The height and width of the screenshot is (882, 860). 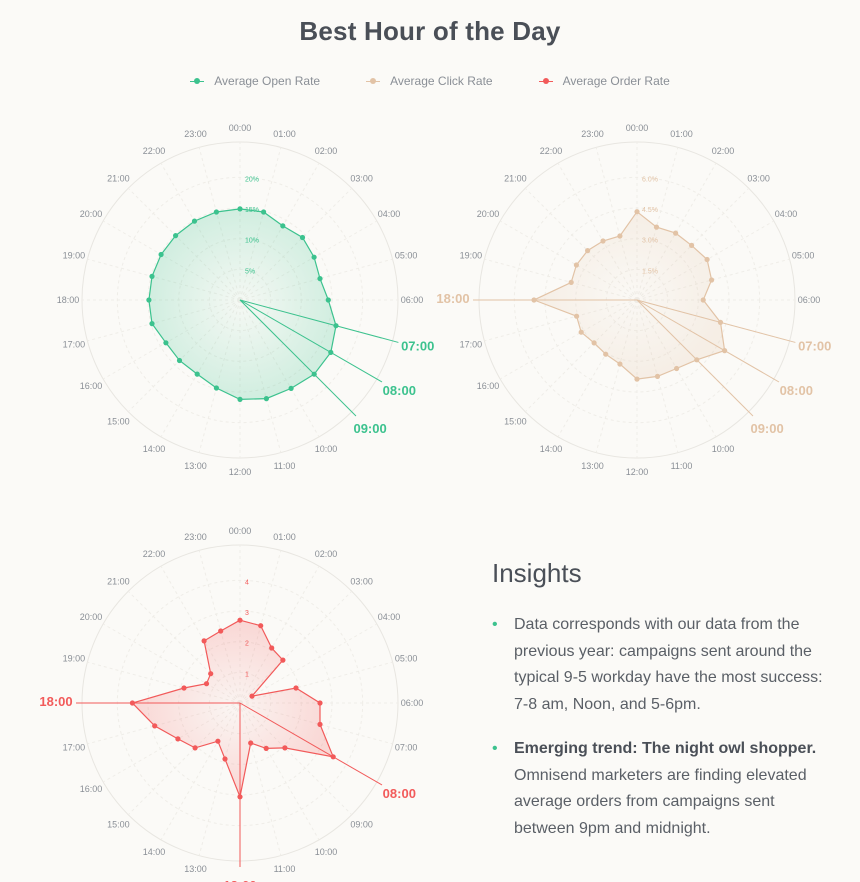 What do you see at coordinates (118, 581) in the screenshot?
I see `category-label: 21:00` at bounding box center [118, 581].